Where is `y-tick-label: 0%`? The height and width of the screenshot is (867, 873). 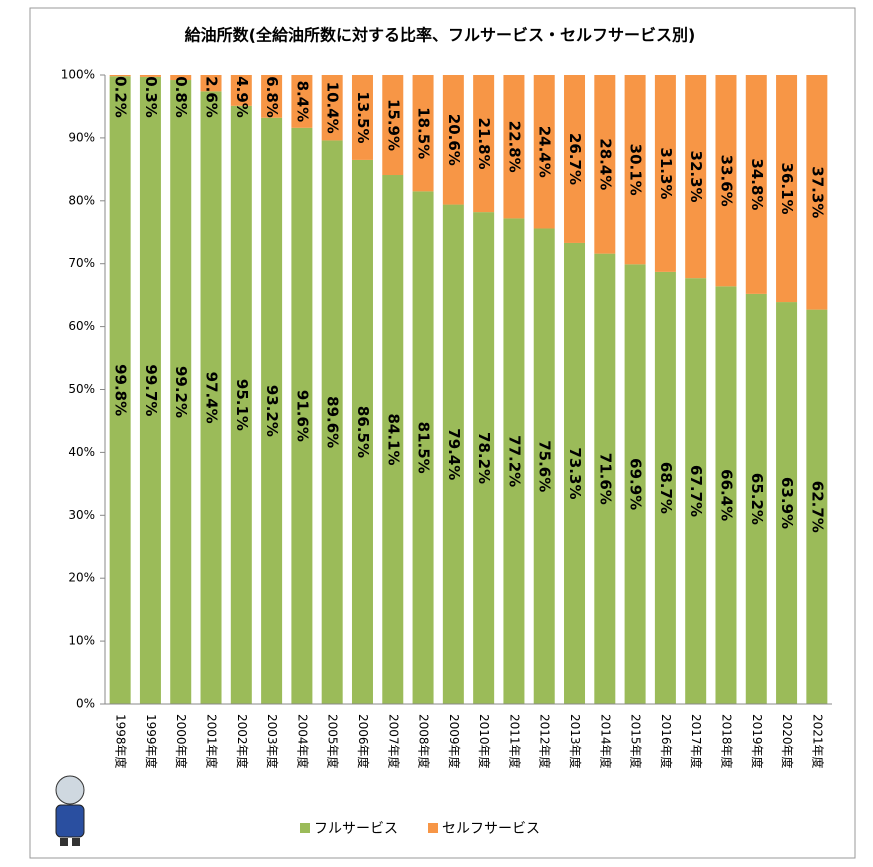
y-tick-label: 0% is located at coordinates (85, 704).